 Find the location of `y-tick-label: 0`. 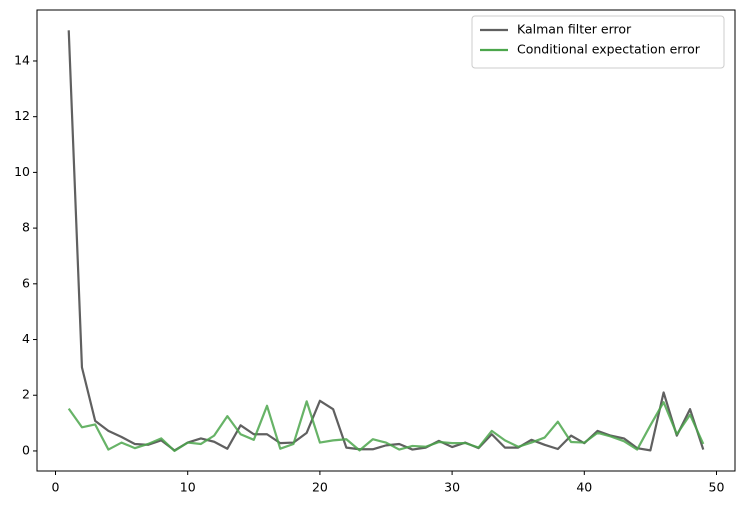

y-tick-label: 0 is located at coordinates (26, 449).